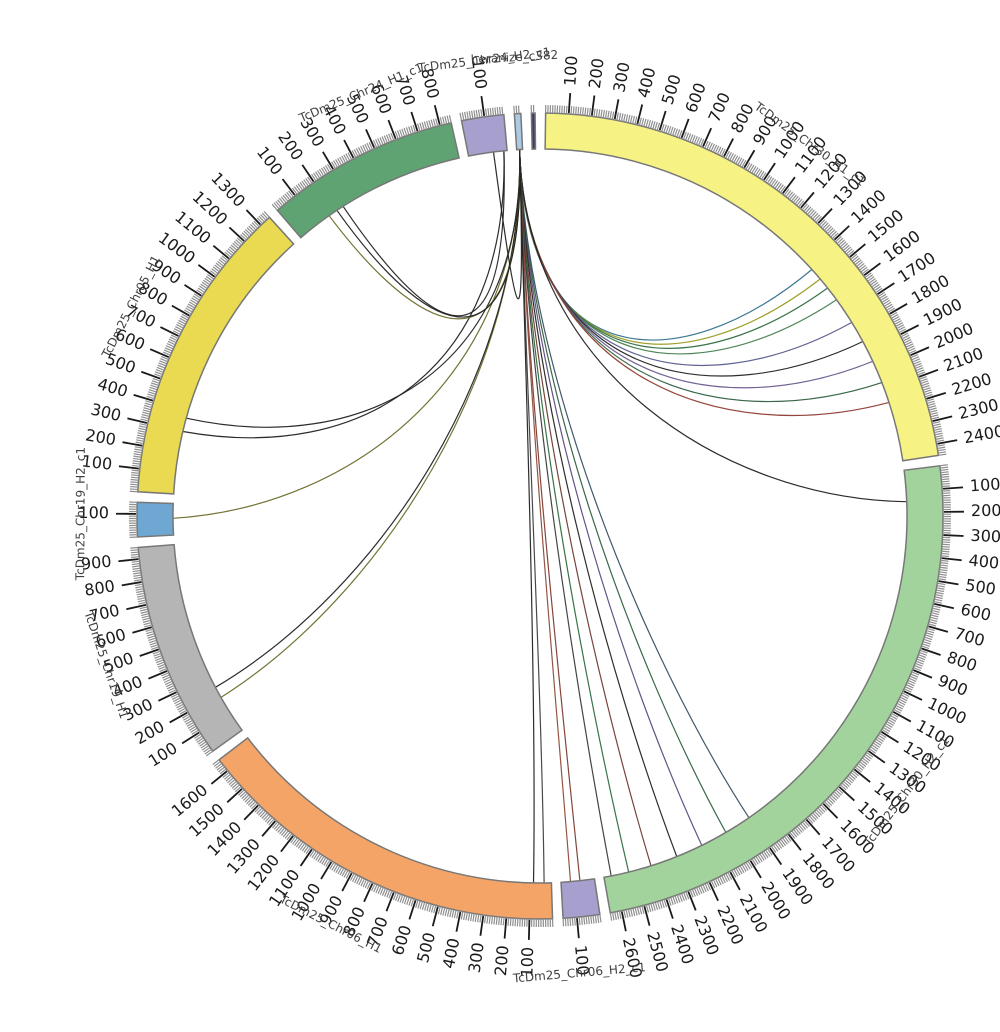 The image size is (1000, 1032). I want to click on tick-label: 100, so click(984, 484).